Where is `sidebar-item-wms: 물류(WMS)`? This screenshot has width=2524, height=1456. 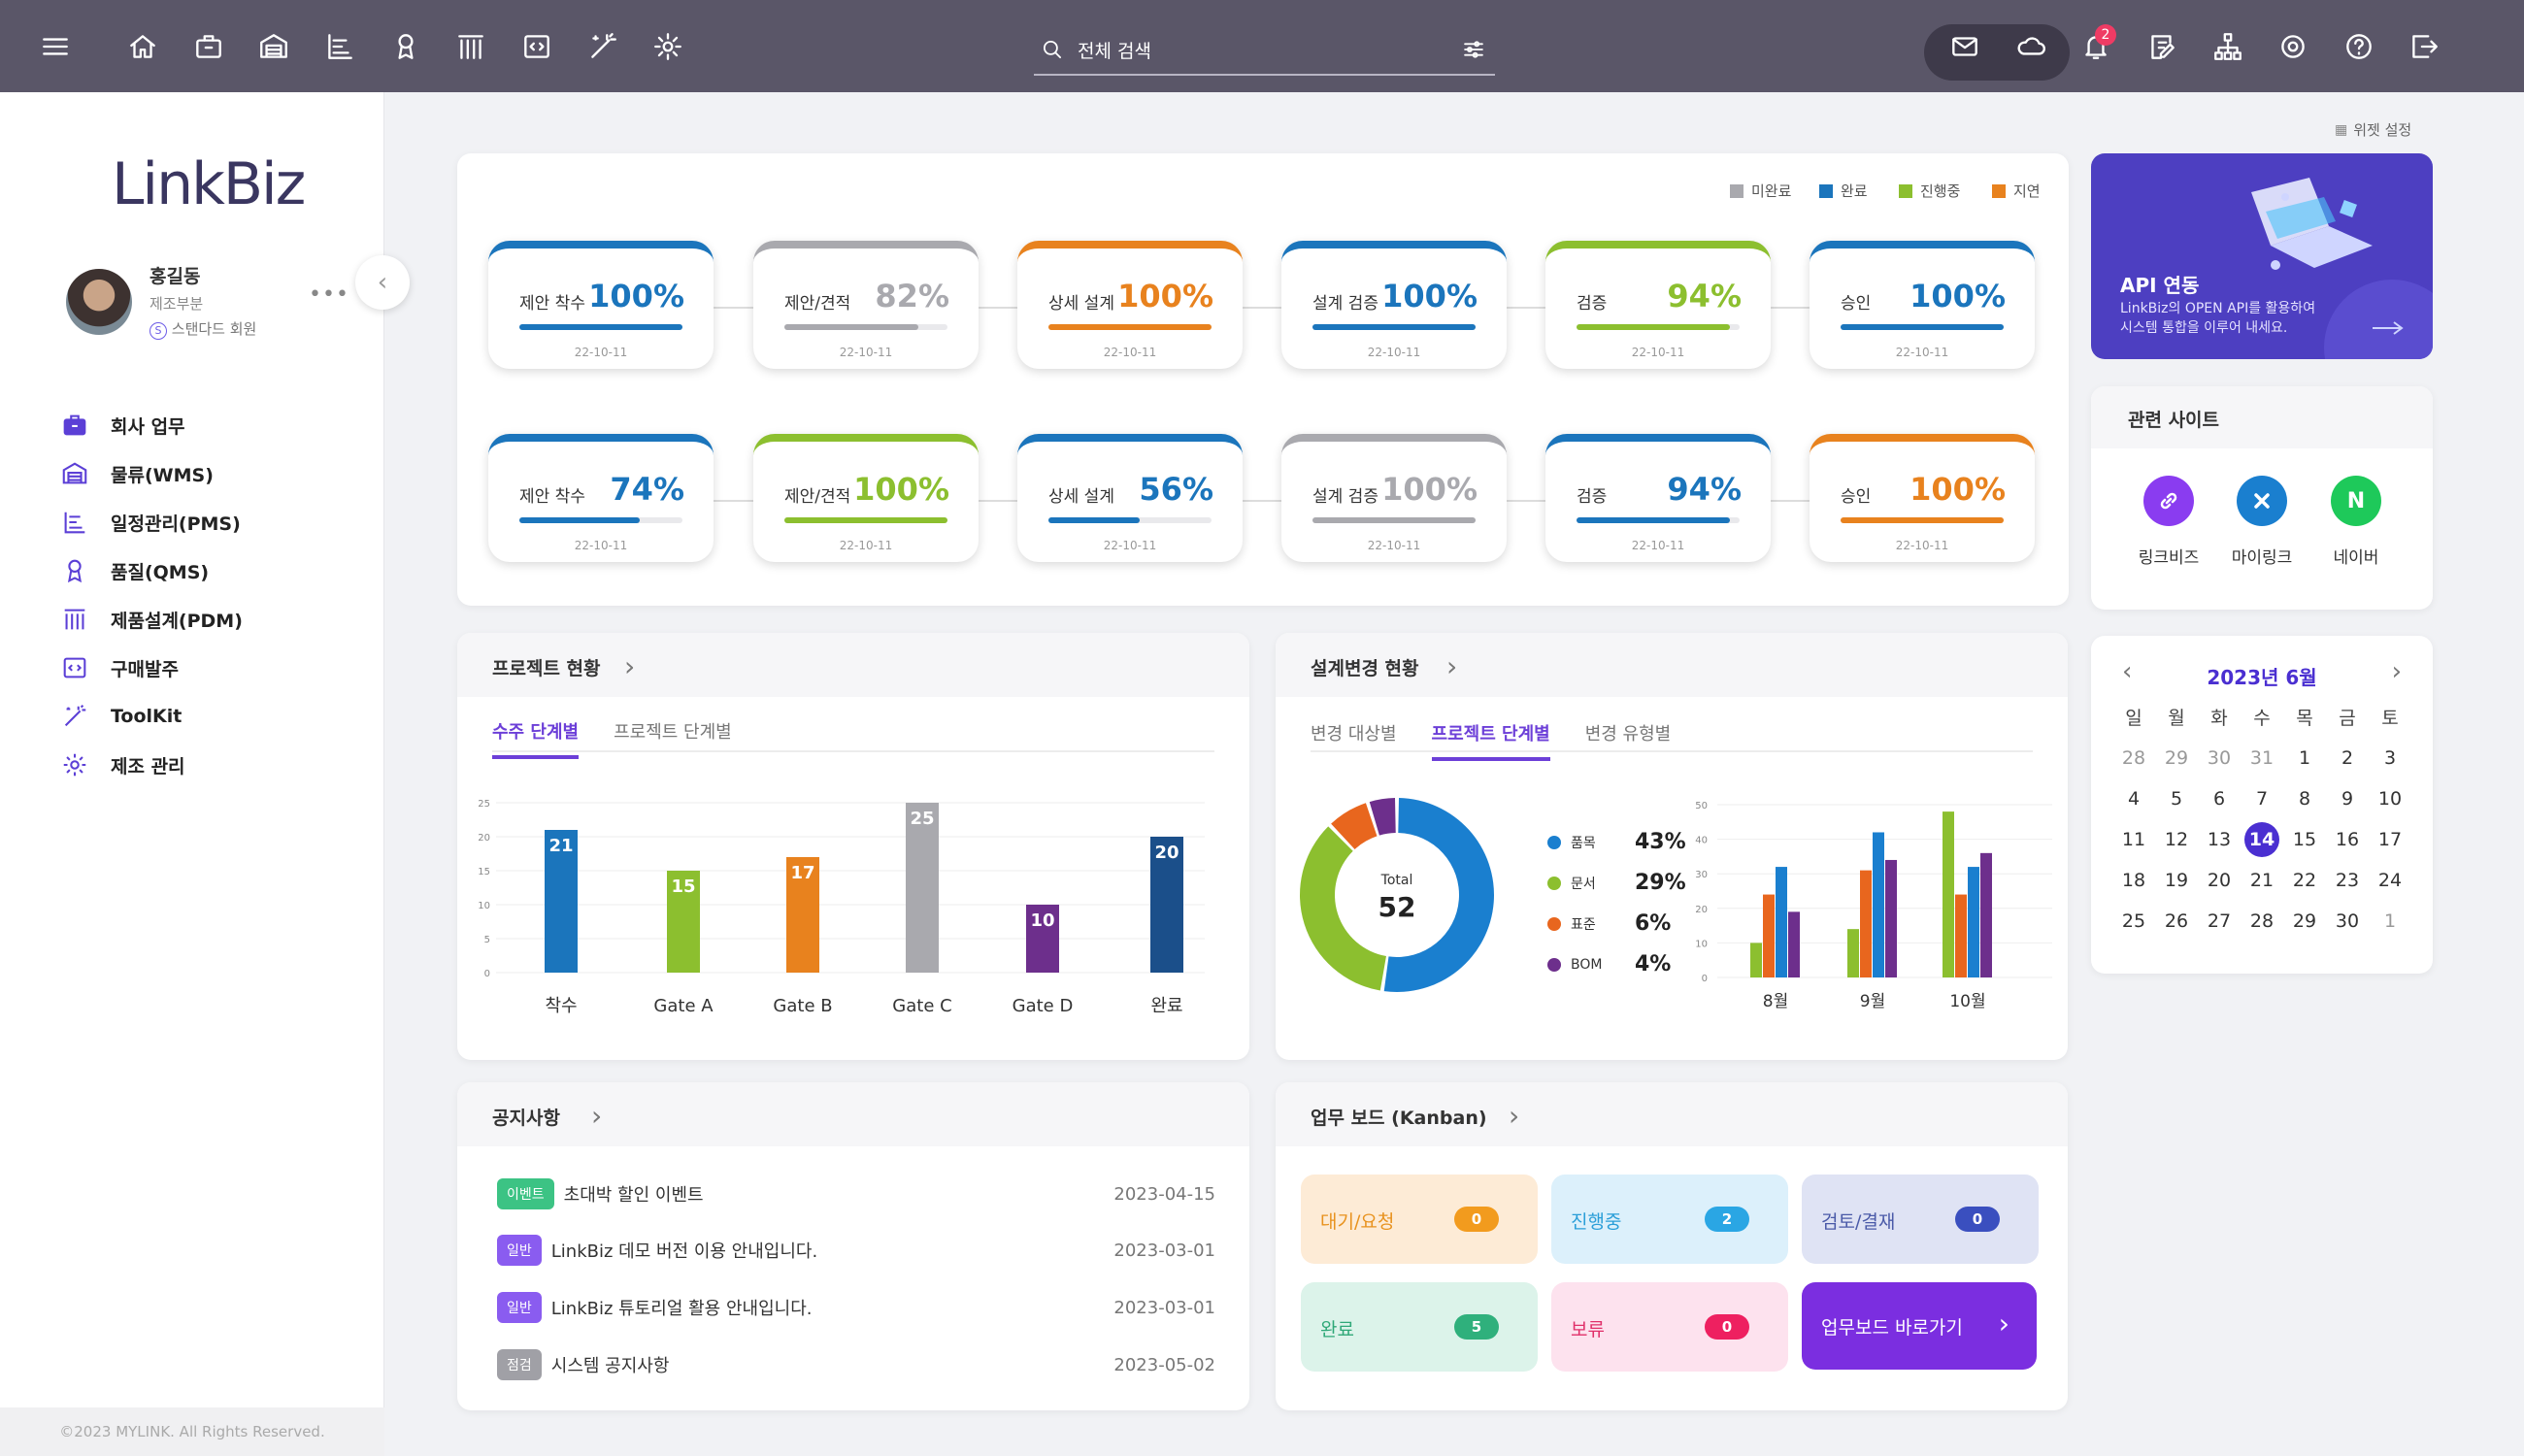 sidebar-item-wms: 물류(WMS) is located at coordinates (137, 473).